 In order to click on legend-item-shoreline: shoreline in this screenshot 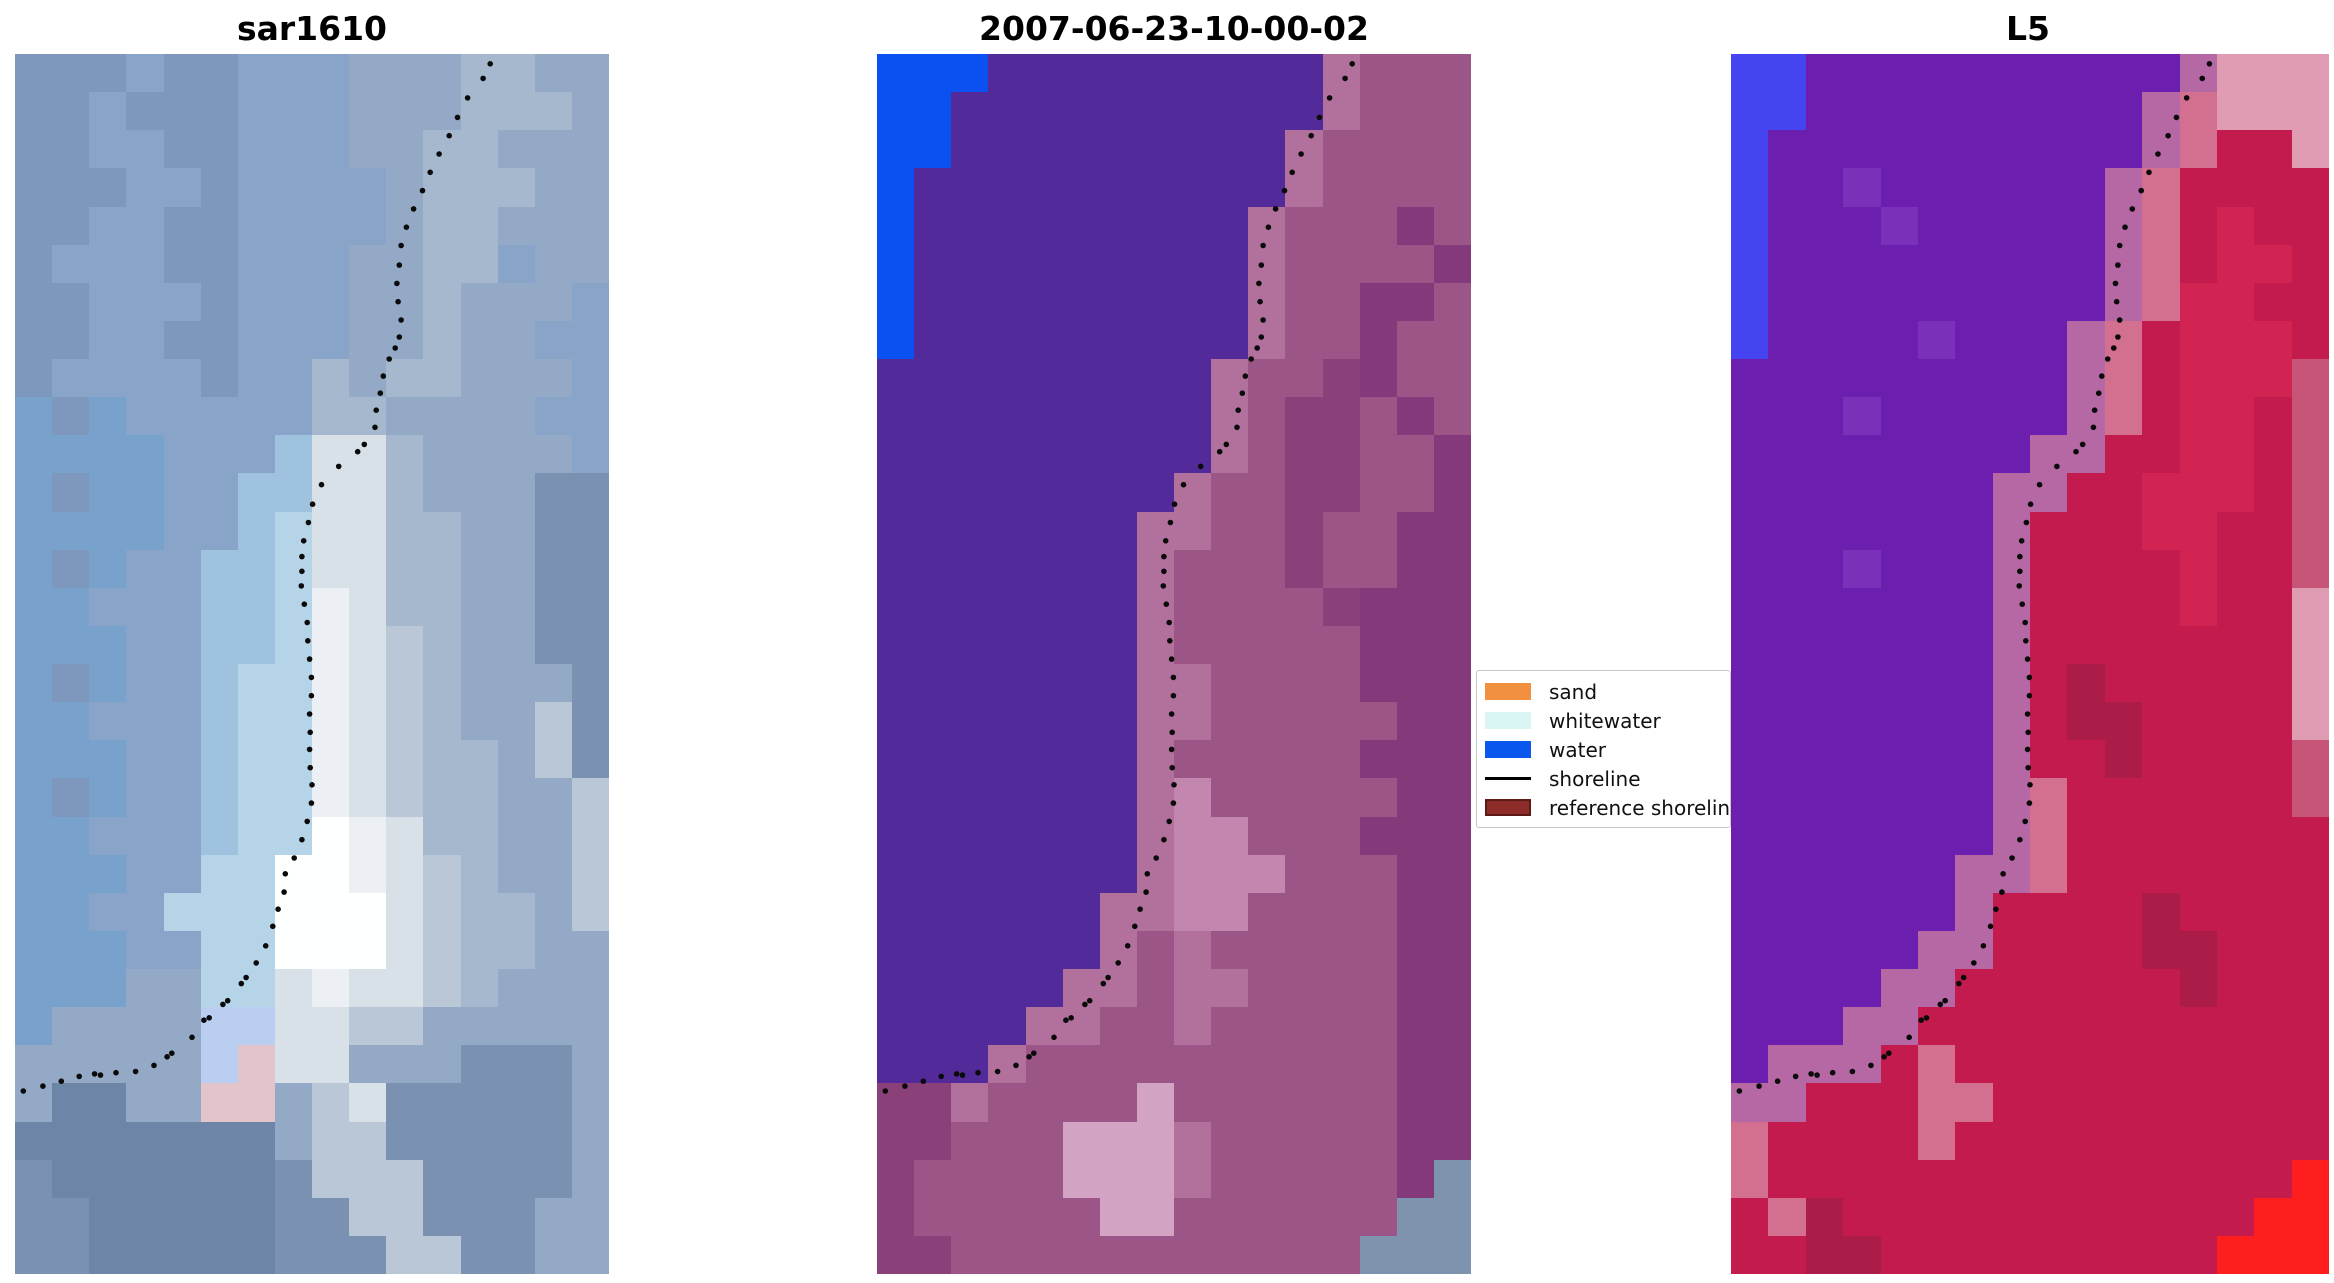, I will do `click(1607, 778)`.